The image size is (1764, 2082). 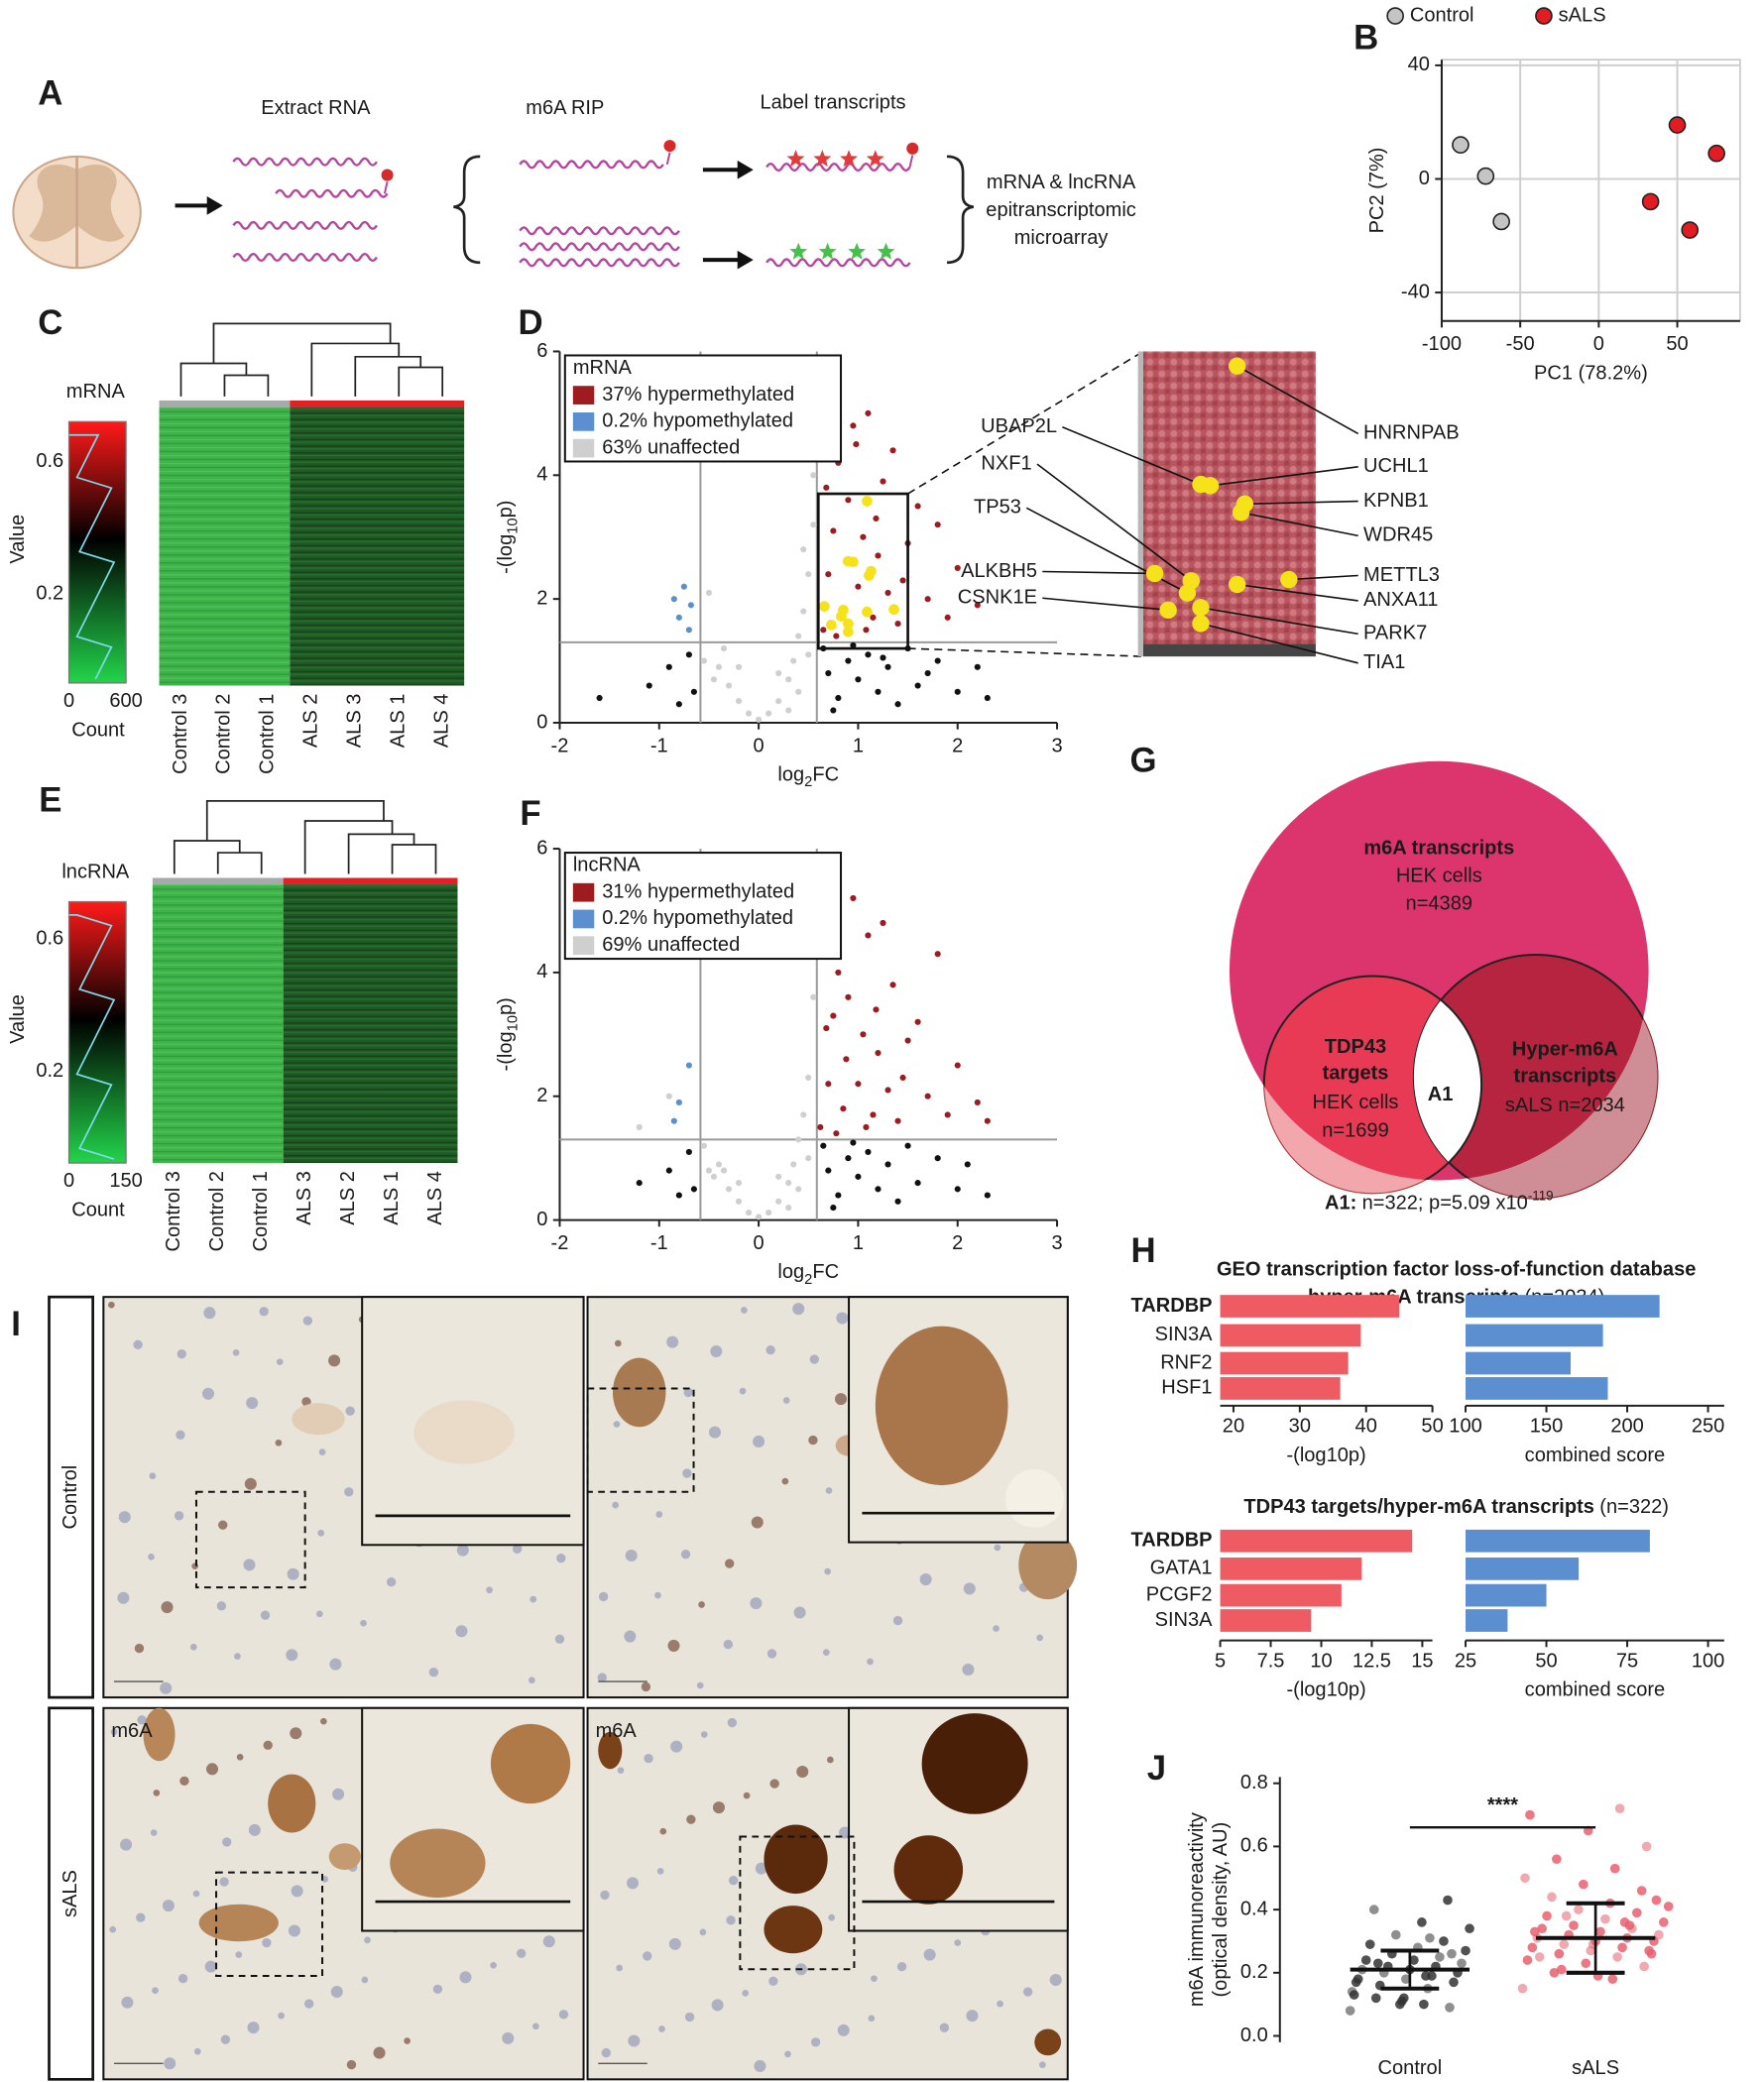 I want to click on x-axis-label-part: log, so click(x=791, y=775).